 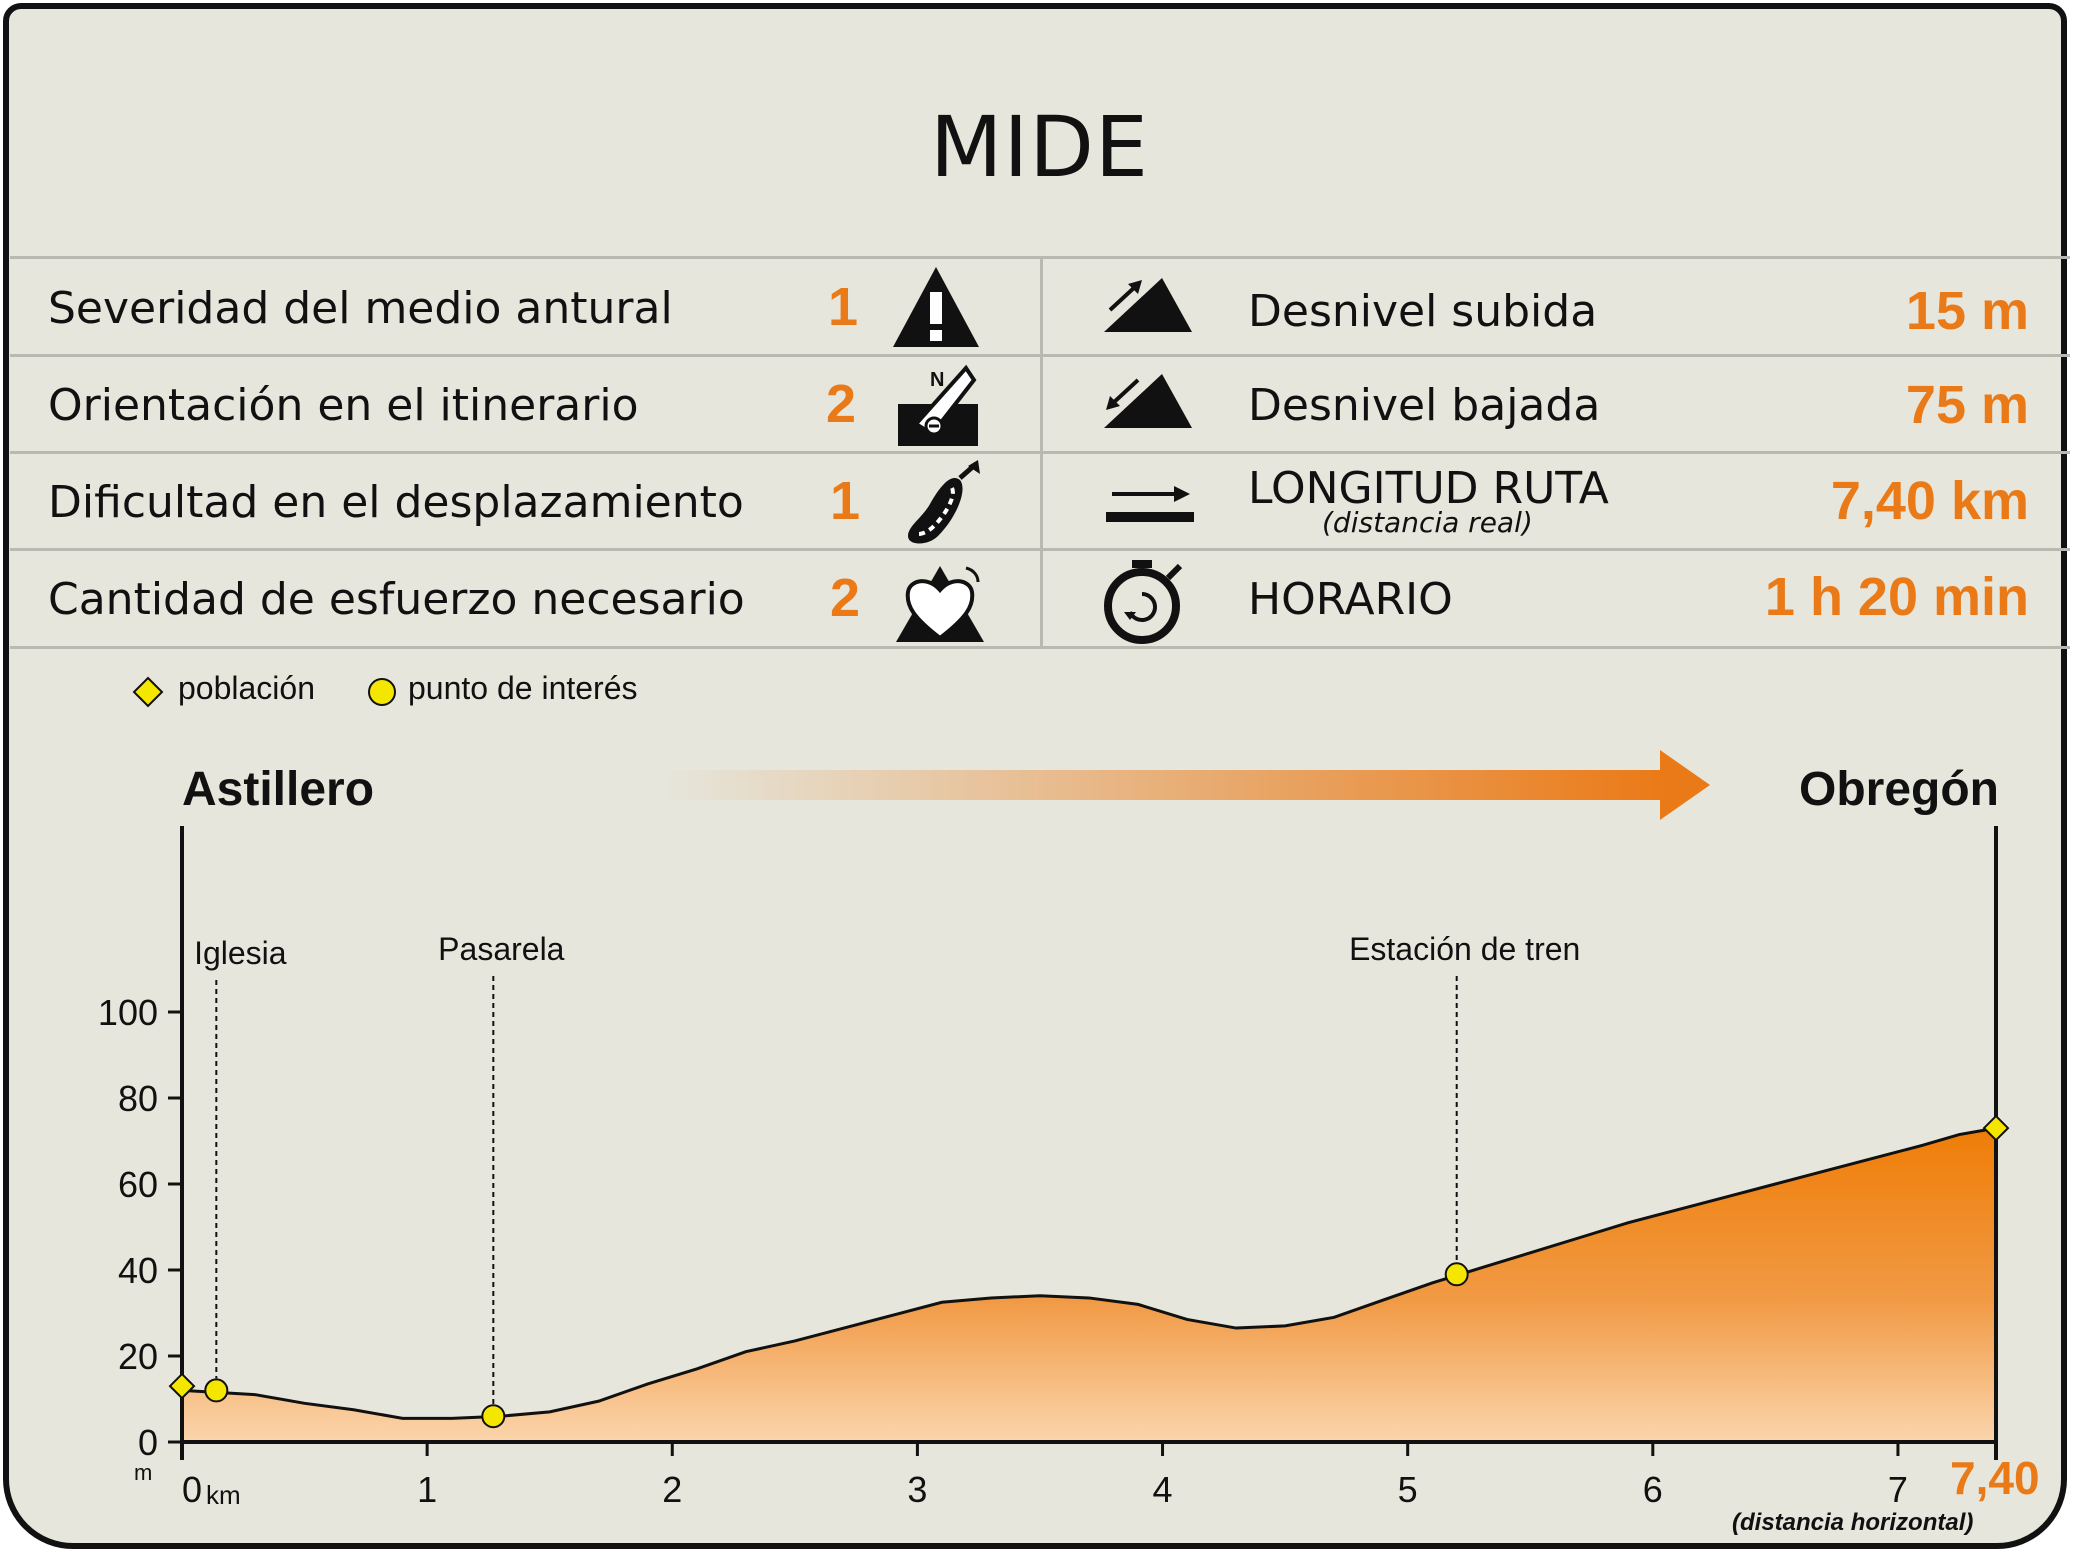 I want to click on stat-value-ascent: 15 m, so click(x=1967, y=311).